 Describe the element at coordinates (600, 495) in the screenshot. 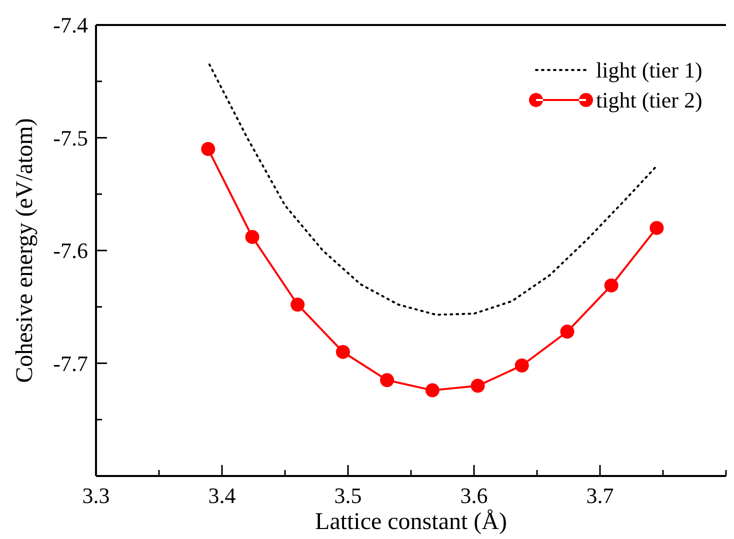

I see `x-tick-label: 3.7` at that location.